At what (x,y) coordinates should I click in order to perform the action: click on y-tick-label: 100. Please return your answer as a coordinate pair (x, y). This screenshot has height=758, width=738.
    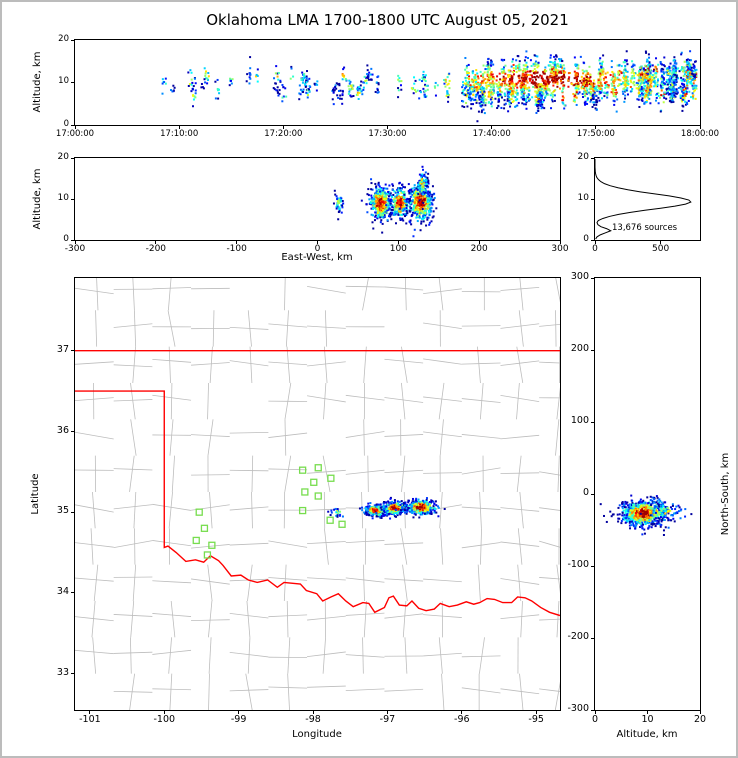
    Looking at the image, I should click on (579, 421).